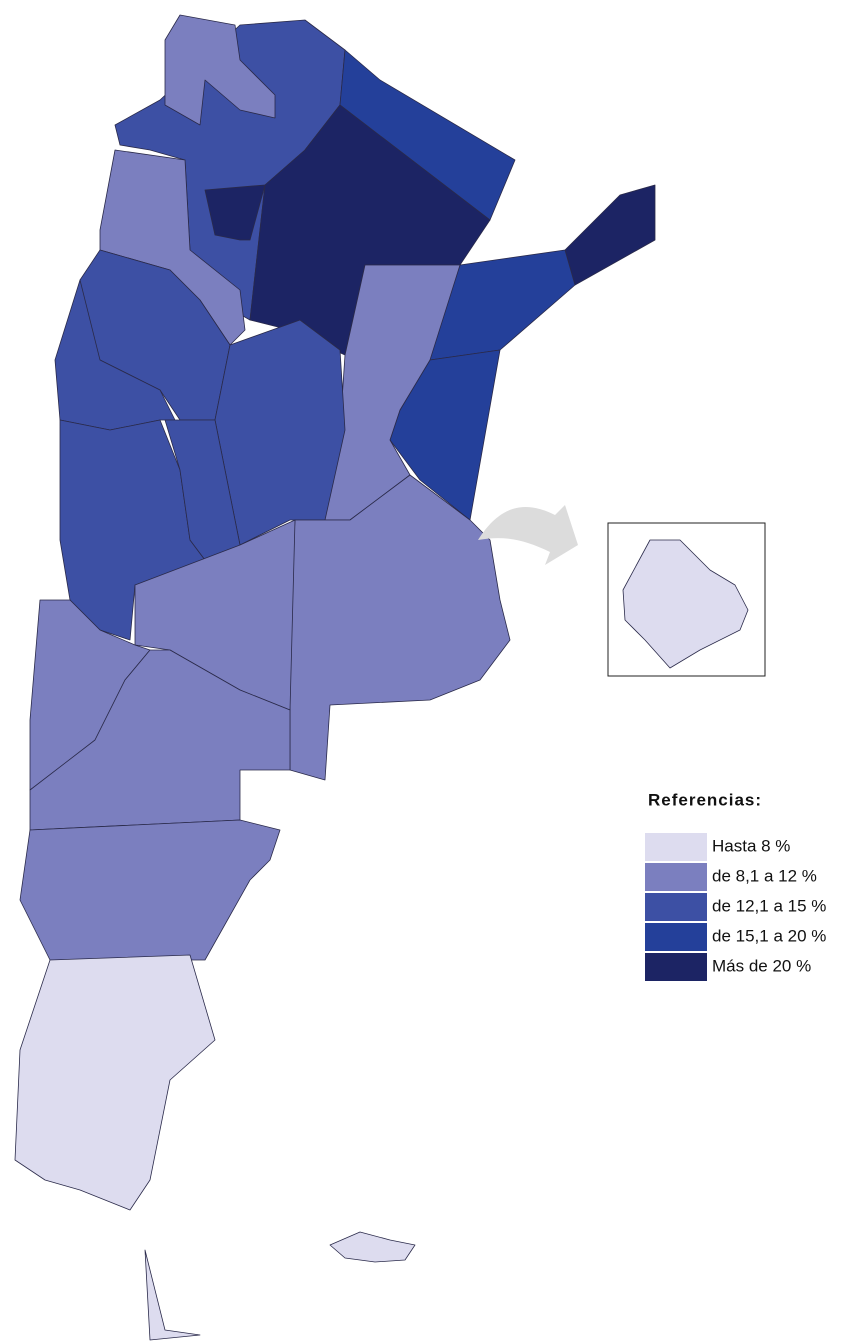 Image resolution: width=861 pixels, height=1344 pixels. I want to click on legend-label: Hasta 8 %, so click(751, 845).